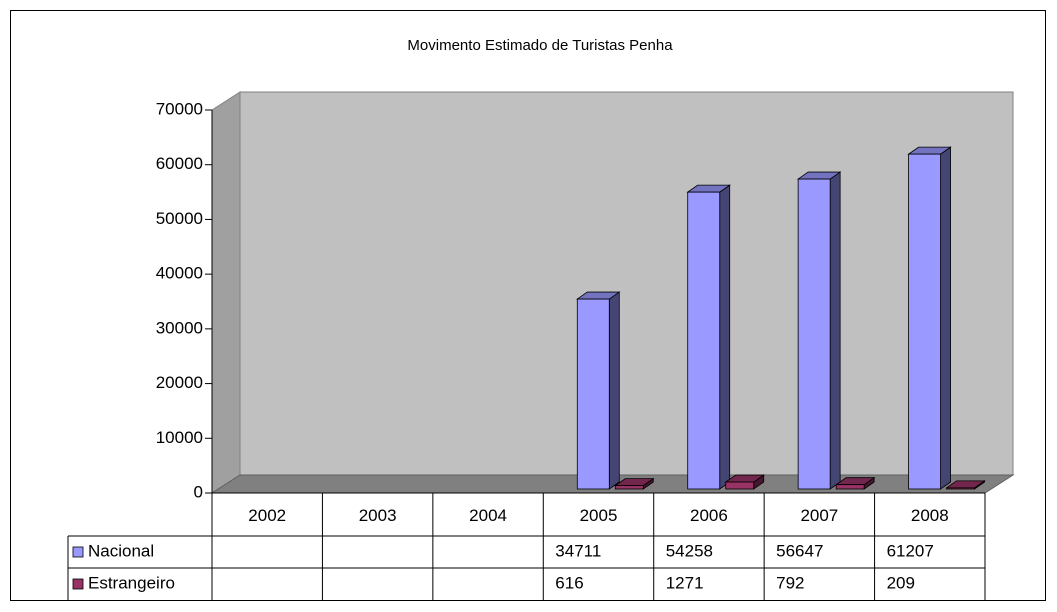 The image size is (1057, 612). I want to click on data-table-value: 1271, so click(685, 582).